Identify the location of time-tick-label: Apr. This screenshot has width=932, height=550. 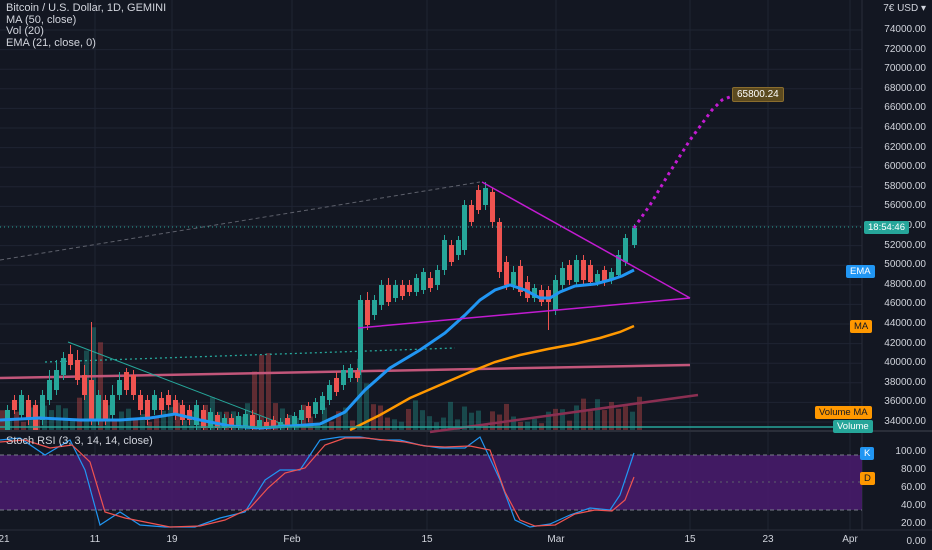
(850, 539).